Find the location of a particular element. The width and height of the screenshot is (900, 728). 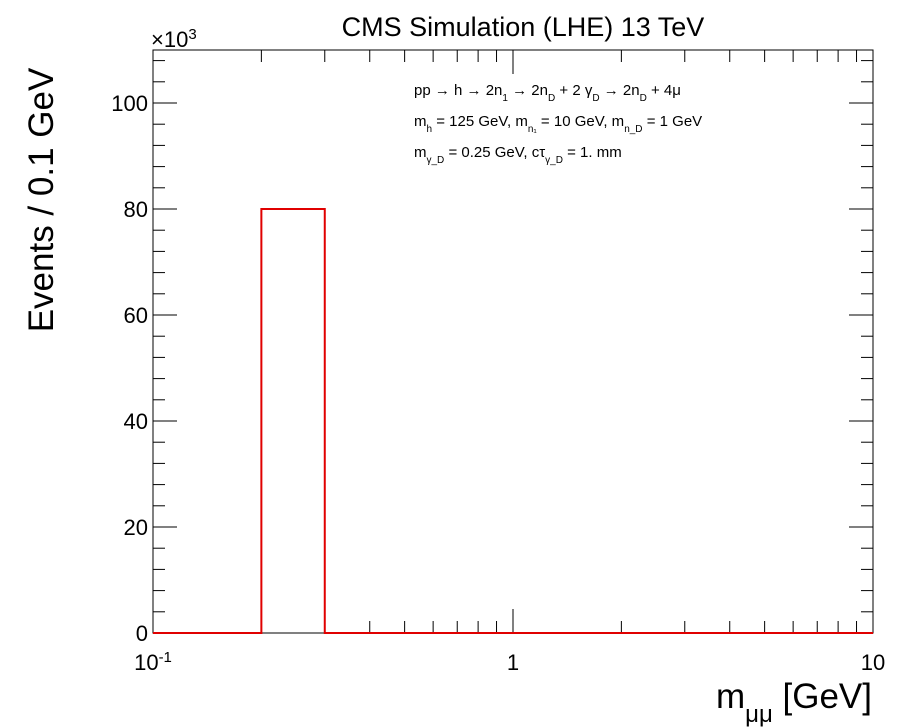

y-tick-label: 0 is located at coordinates (142, 633).